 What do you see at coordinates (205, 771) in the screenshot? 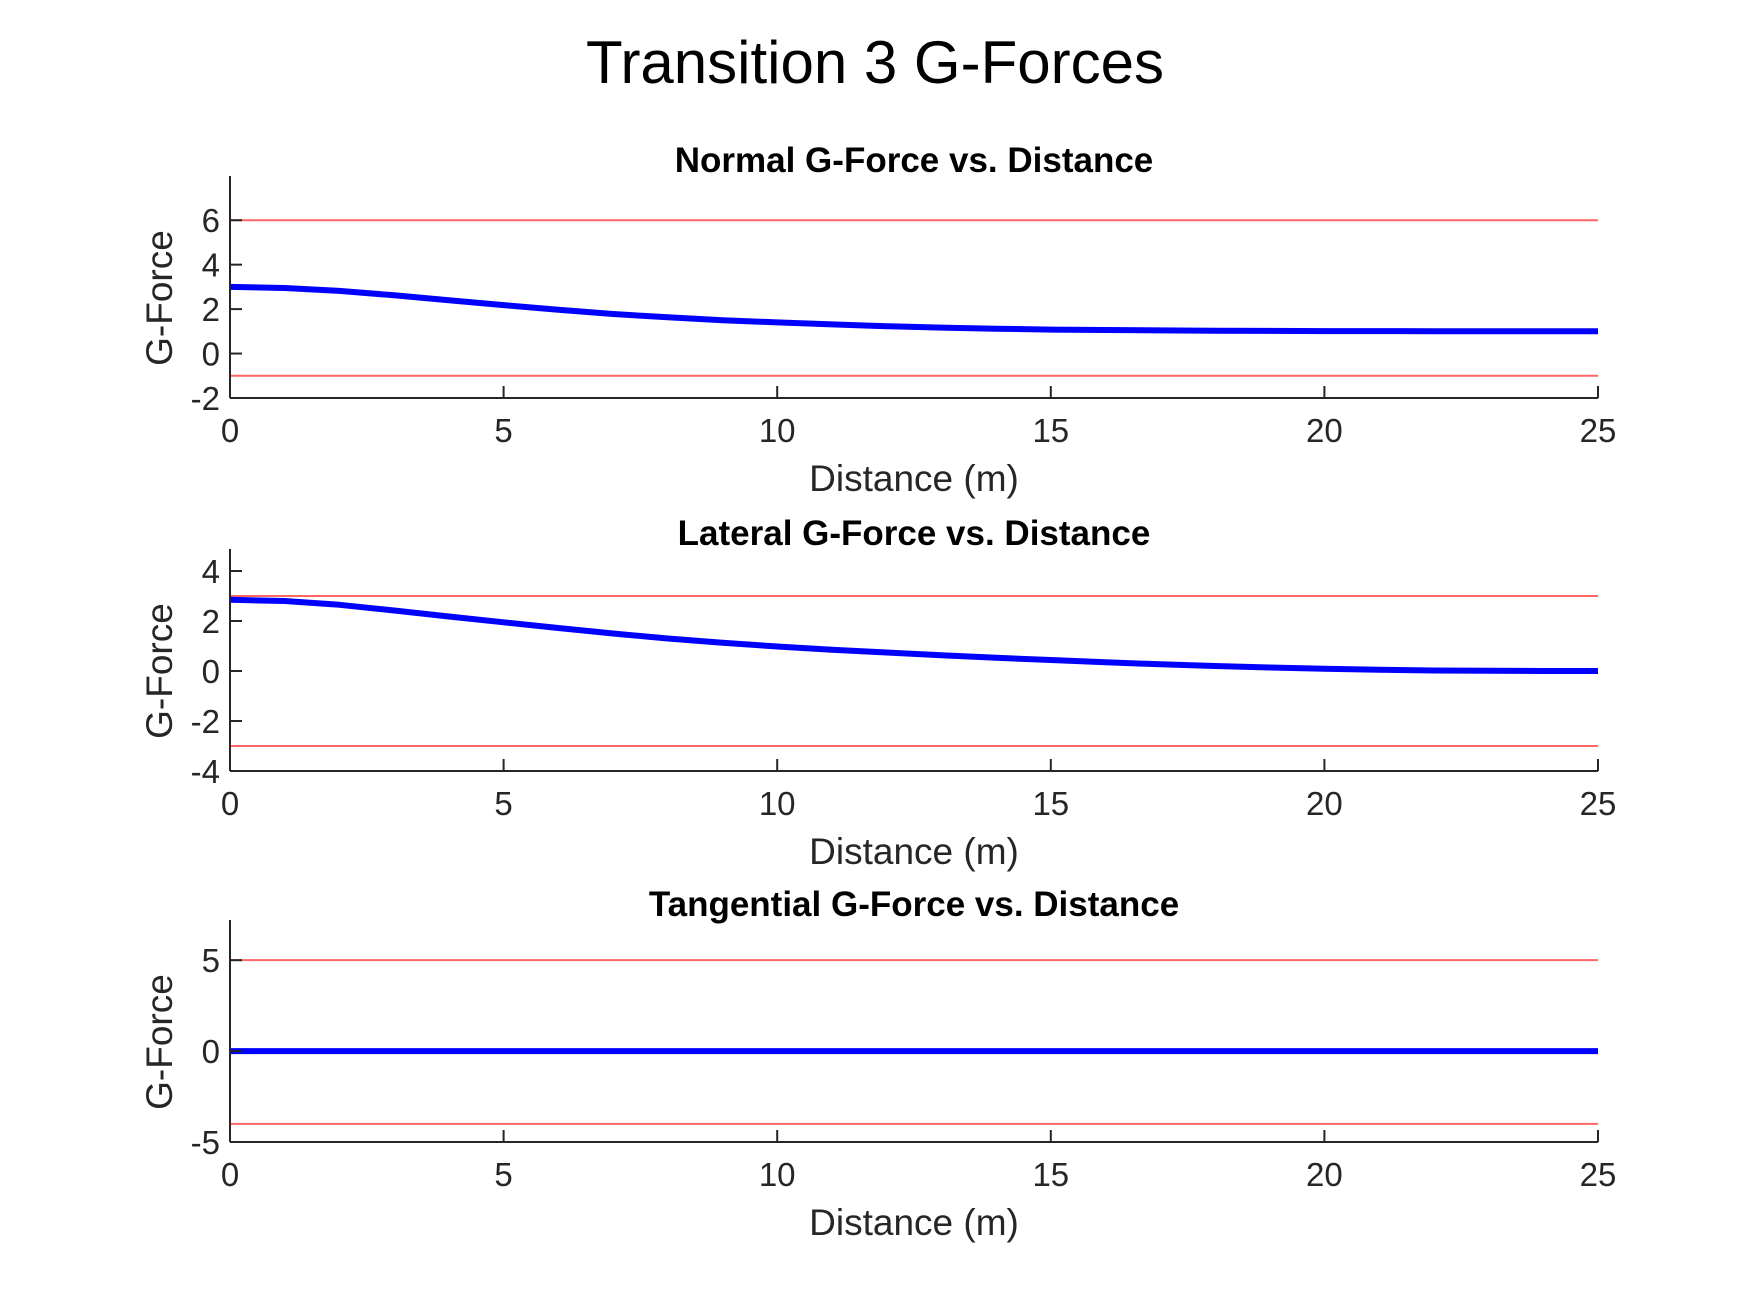
I see `y-tick-label: -4` at bounding box center [205, 771].